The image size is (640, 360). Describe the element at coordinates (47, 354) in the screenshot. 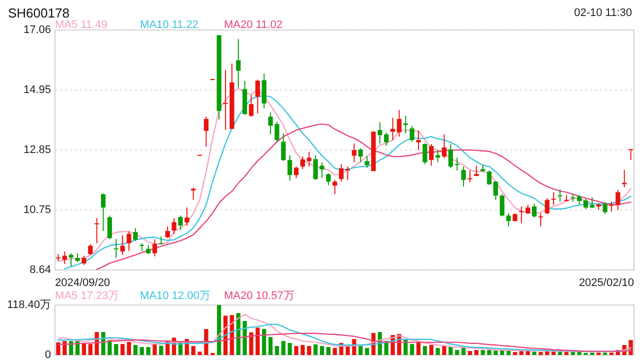

I see `y-tick-label: 0` at that location.